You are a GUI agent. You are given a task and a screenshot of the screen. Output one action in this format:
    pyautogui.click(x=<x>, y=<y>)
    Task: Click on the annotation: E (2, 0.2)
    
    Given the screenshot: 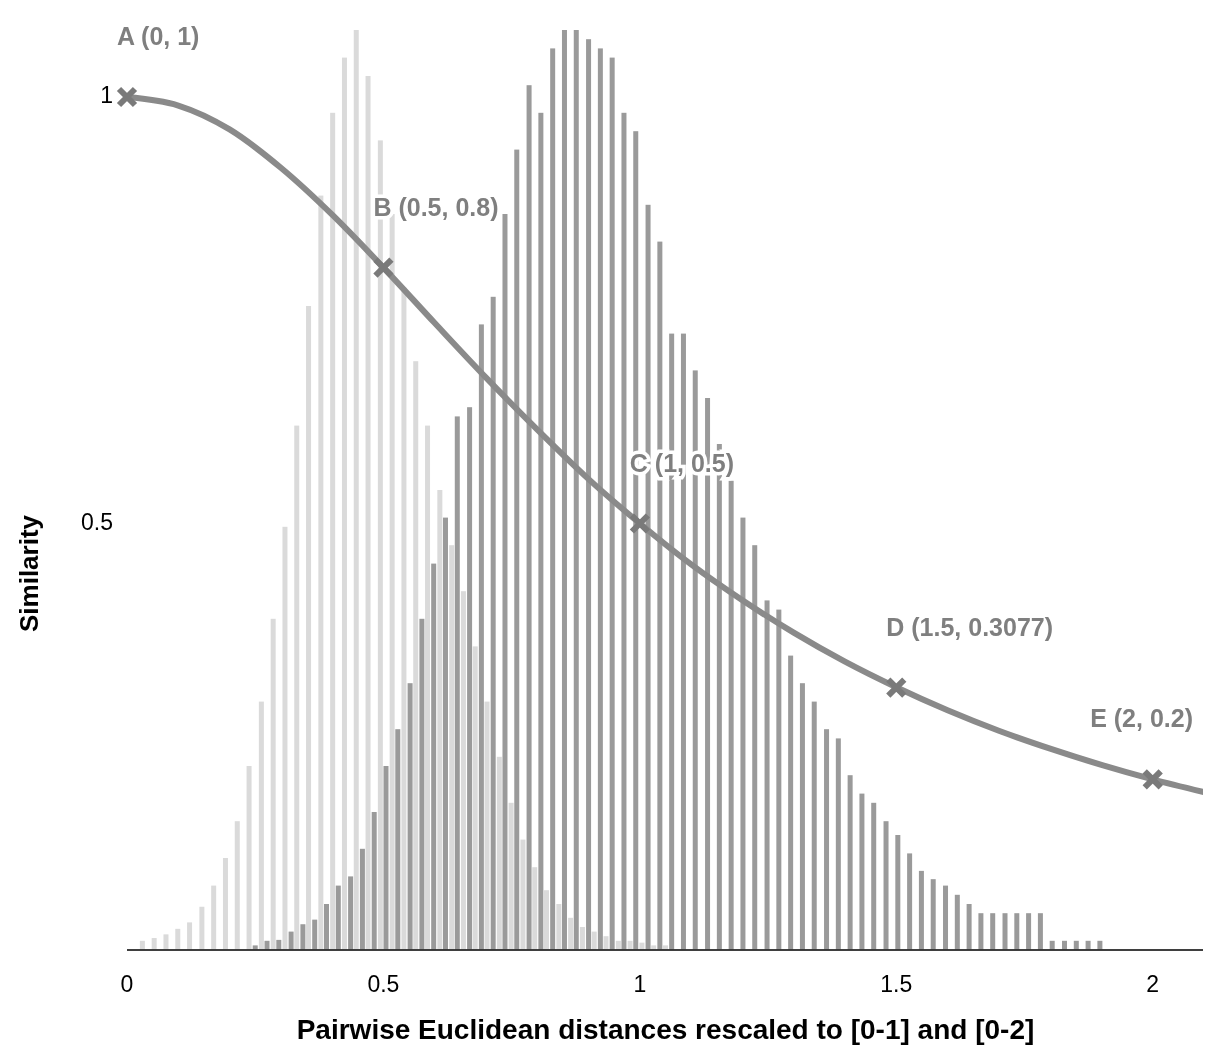 What is the action you would take?
    pyautogui.click(x=1141, y=718)
    